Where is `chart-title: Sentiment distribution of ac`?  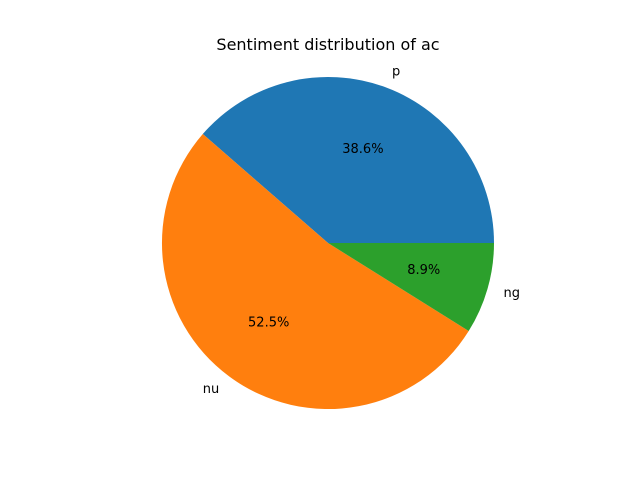 chart-title: Sentiment distribution of ac is located at coordinates (327, 44).